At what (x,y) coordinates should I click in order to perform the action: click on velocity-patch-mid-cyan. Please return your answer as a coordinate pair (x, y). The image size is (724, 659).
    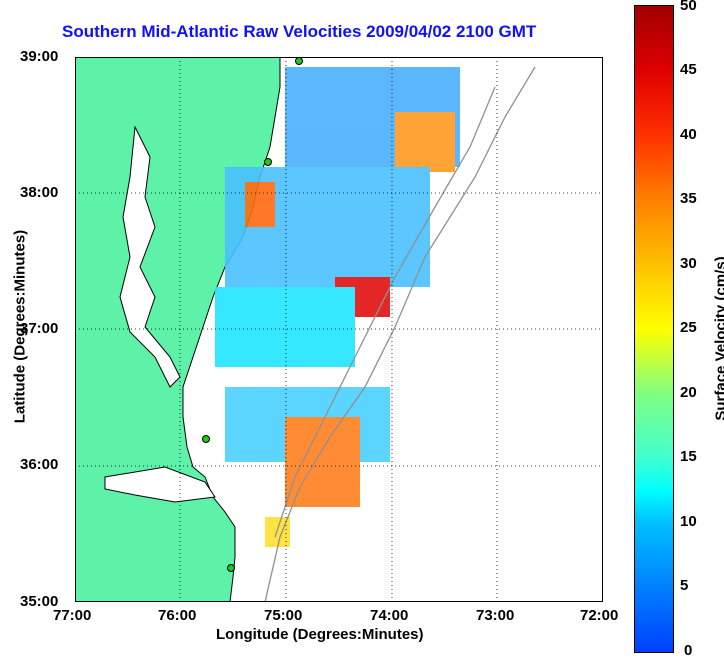
    Looking at the image, I should click on (285, 327).